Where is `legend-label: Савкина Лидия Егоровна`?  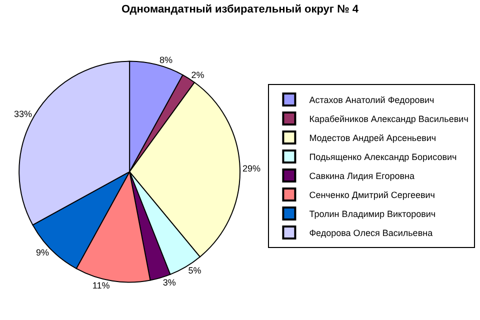 legend-label: Савкина Лидия Егоровна is located at coordinates (361, 176).